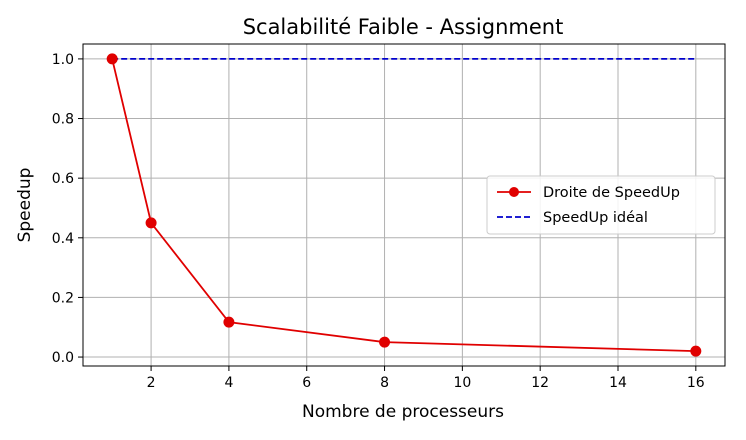  Describe the element at coordinates (228, 383) in the screenshot. I see `x-tick-label: 4` at that location.